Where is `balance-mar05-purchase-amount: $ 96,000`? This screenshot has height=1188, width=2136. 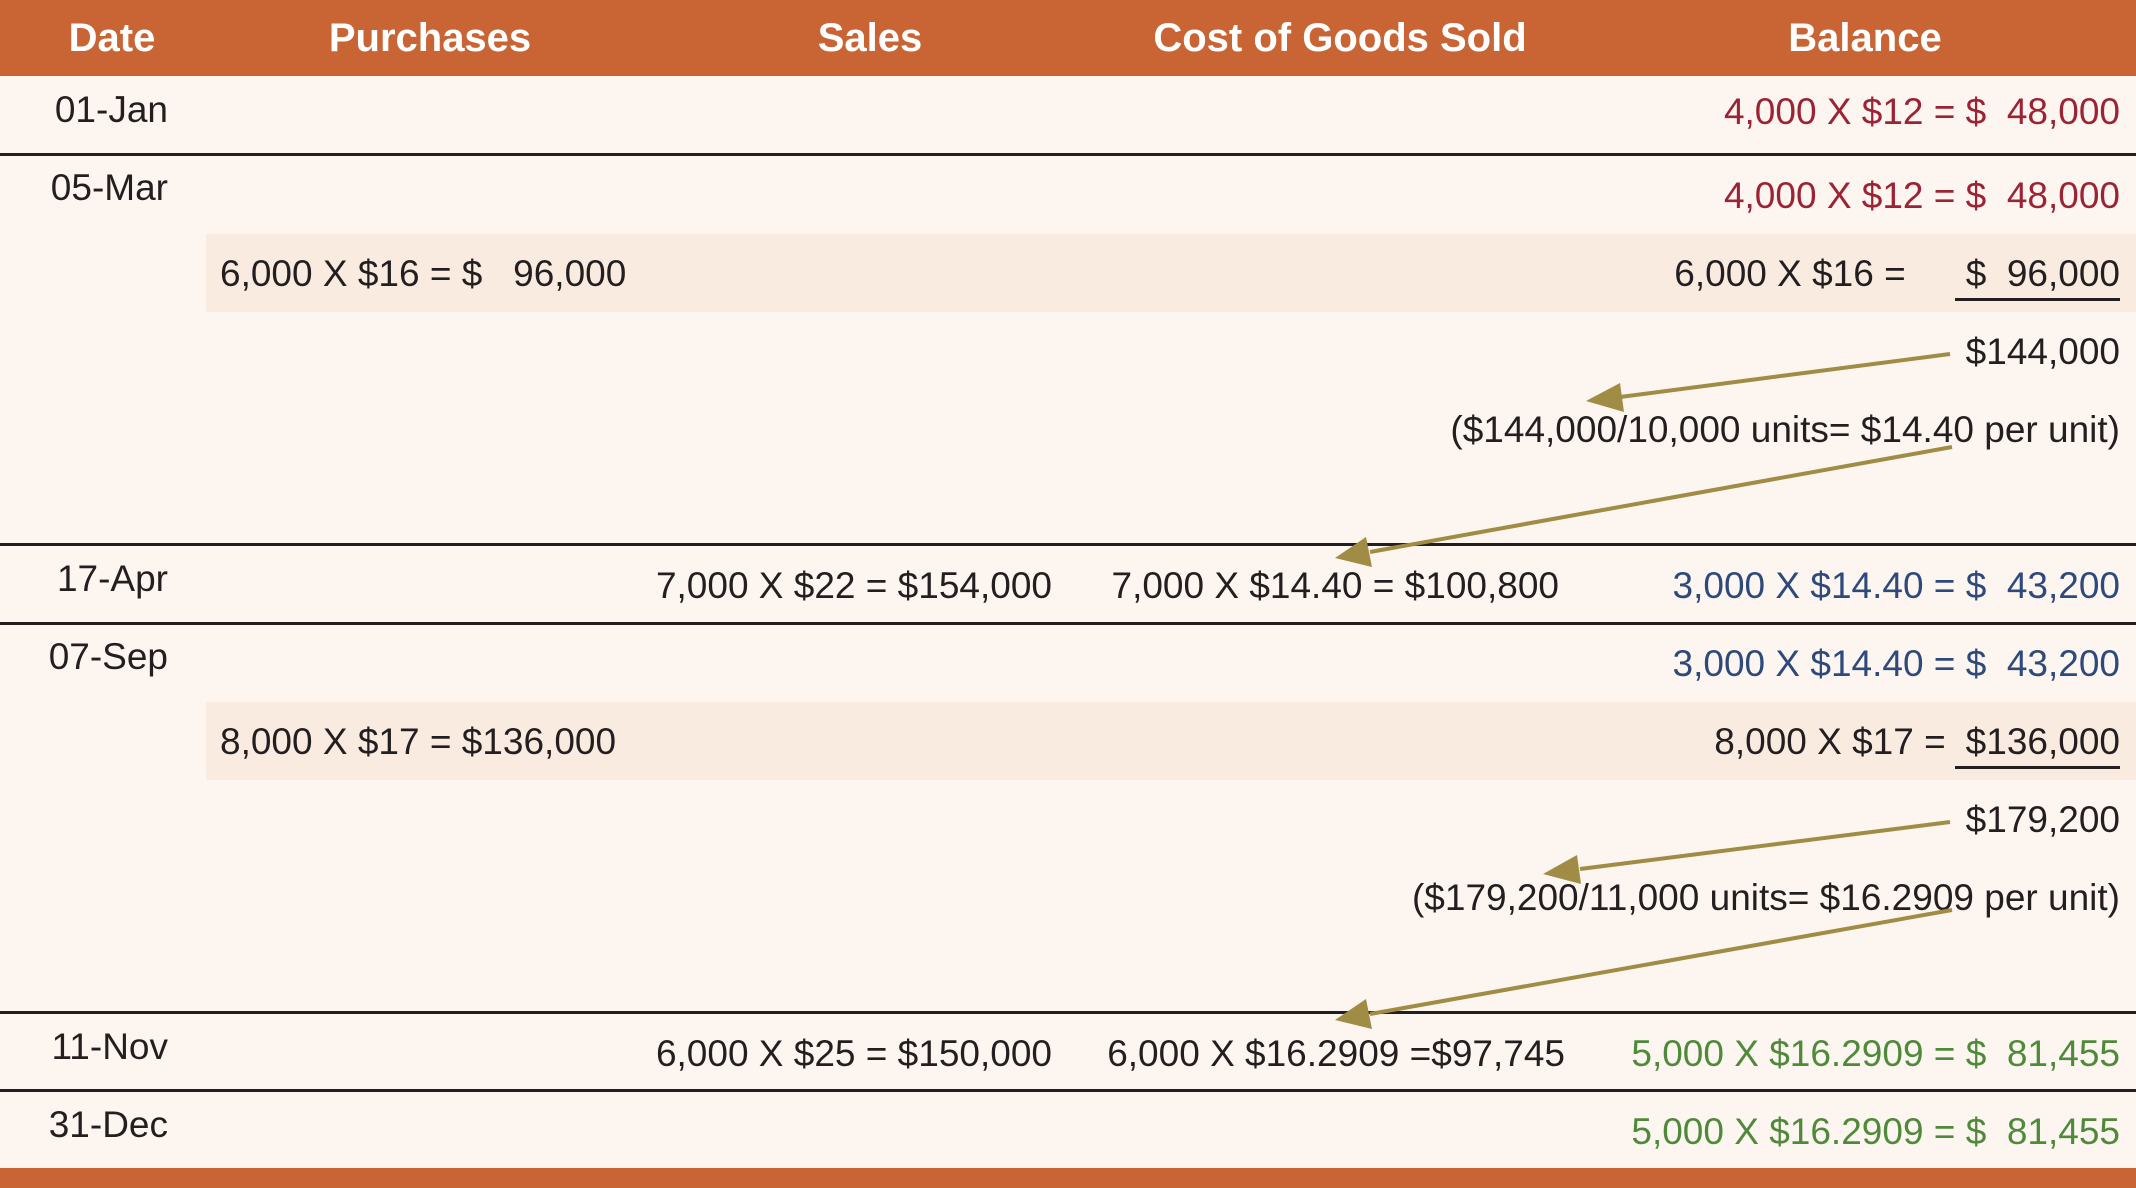
balance-mar05-purchase-amount: $ 96,000 is located at coordinates (2042, 273).